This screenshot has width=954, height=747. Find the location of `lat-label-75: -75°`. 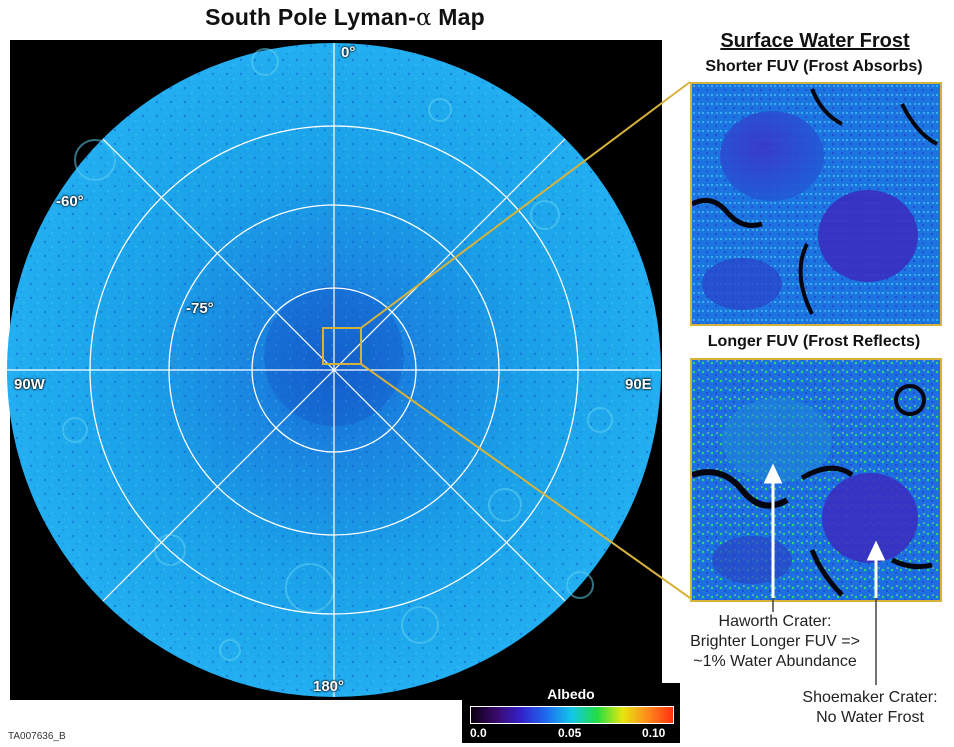

lat-label-75: -75° is located at coordinates (200, 308).